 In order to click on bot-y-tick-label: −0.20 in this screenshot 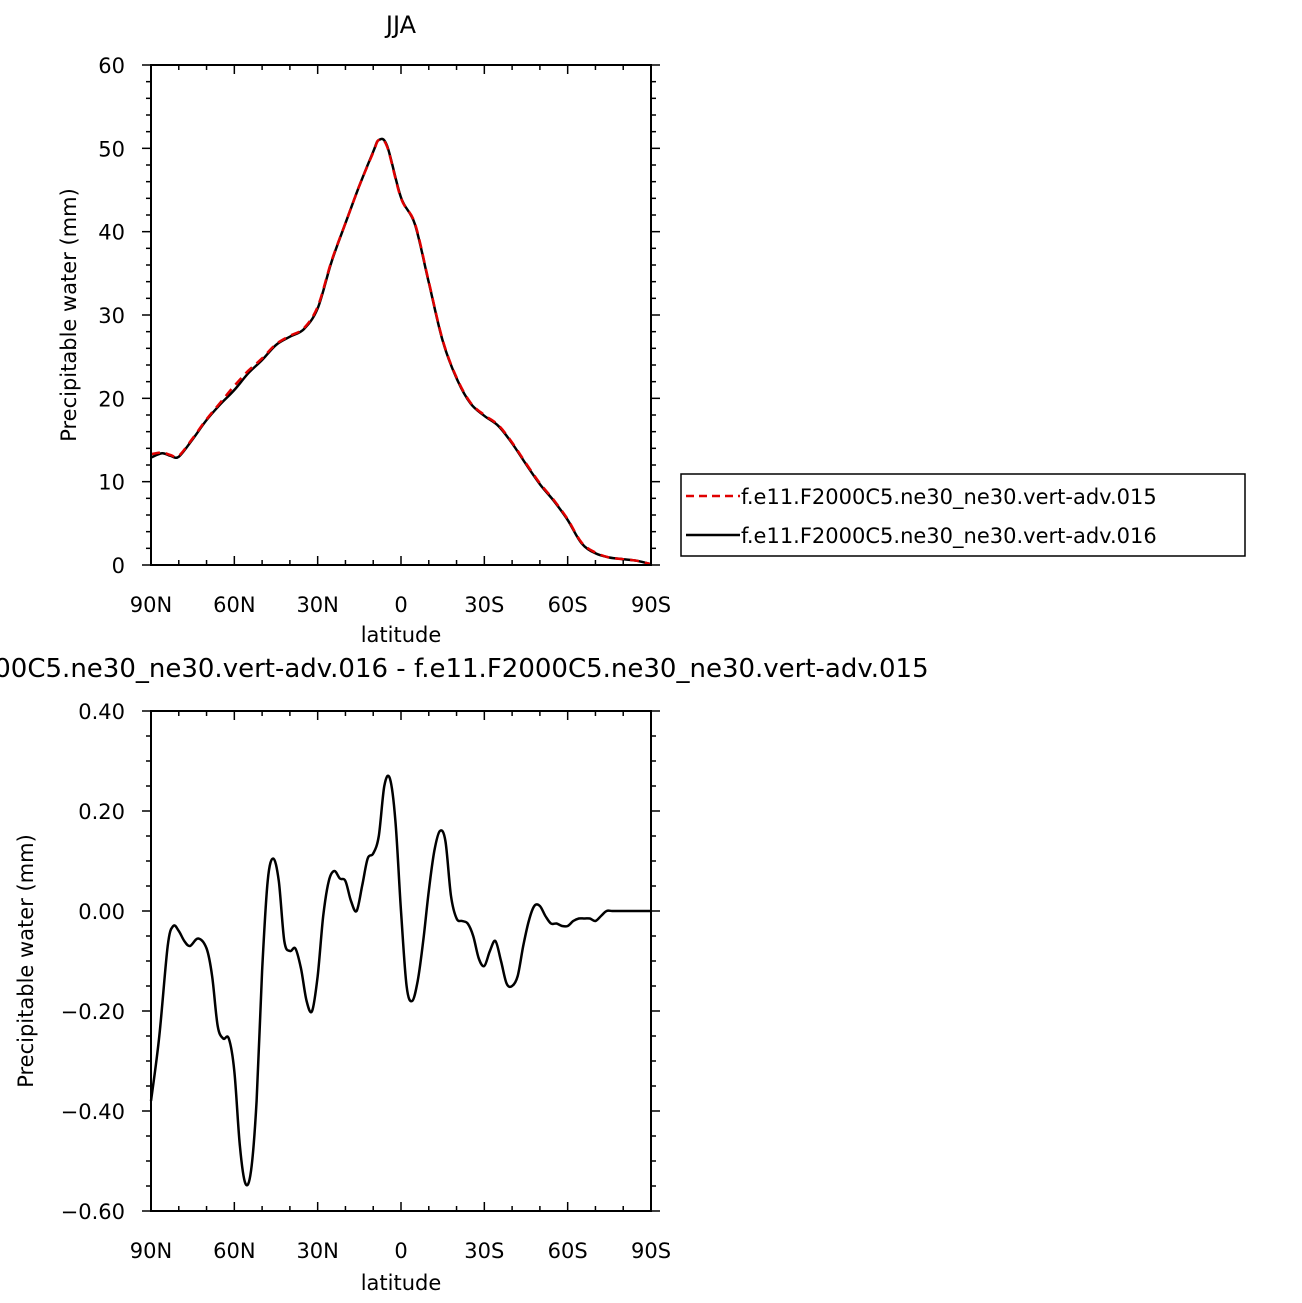, I will do `click(93, 1012)`.